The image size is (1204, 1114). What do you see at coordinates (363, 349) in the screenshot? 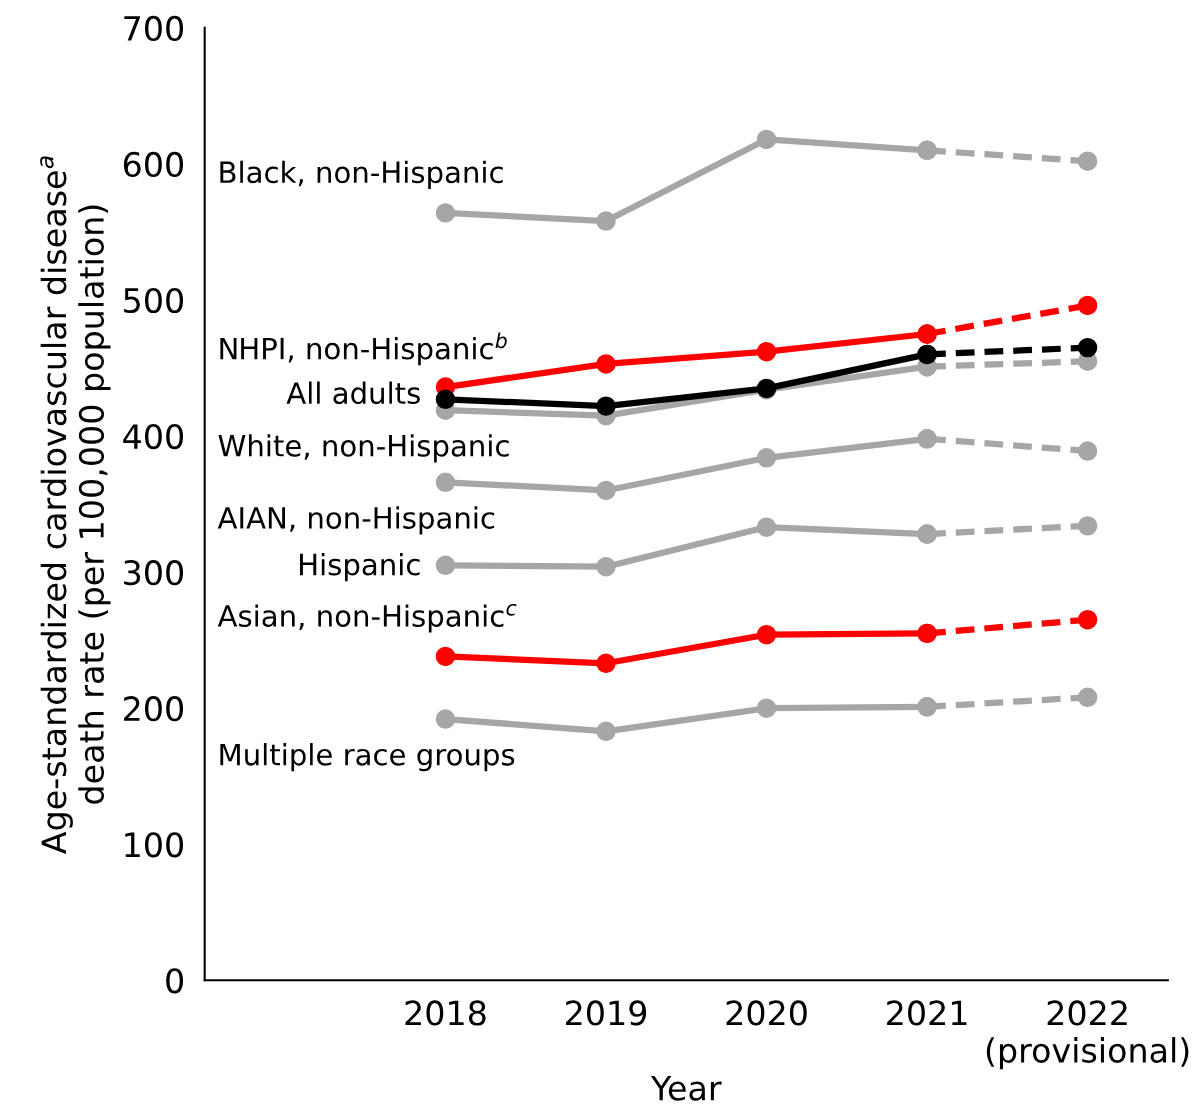
I see `series-label: NHPI, non-Hispanic$^{b}$` at bounding box center [363, 349].